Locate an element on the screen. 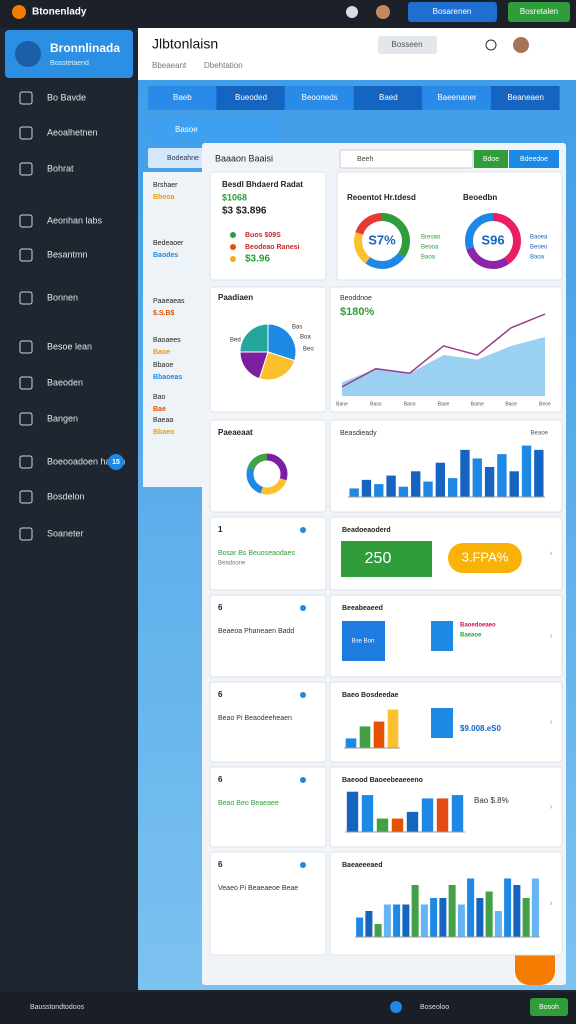  legend-swatch is located at coordinates (442, 723).